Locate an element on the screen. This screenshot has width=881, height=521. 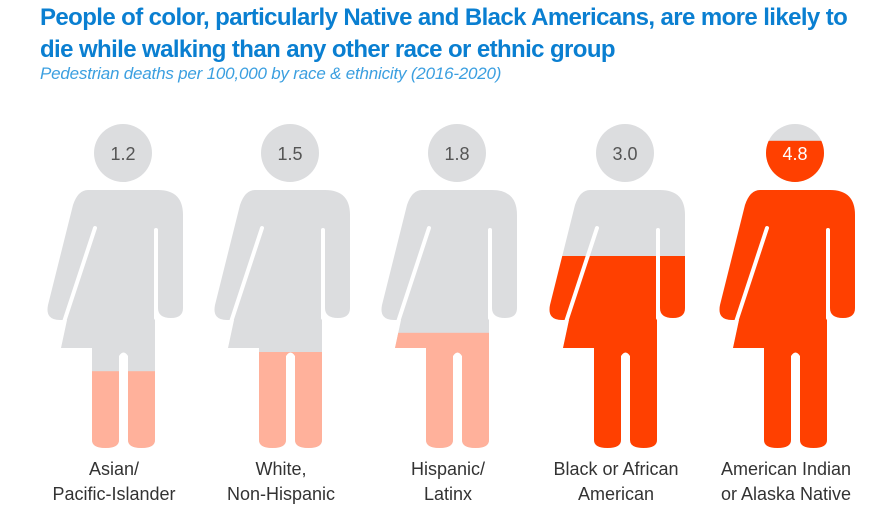
category-label-line1: Hispanic/ is located at coordinates (448, 469).